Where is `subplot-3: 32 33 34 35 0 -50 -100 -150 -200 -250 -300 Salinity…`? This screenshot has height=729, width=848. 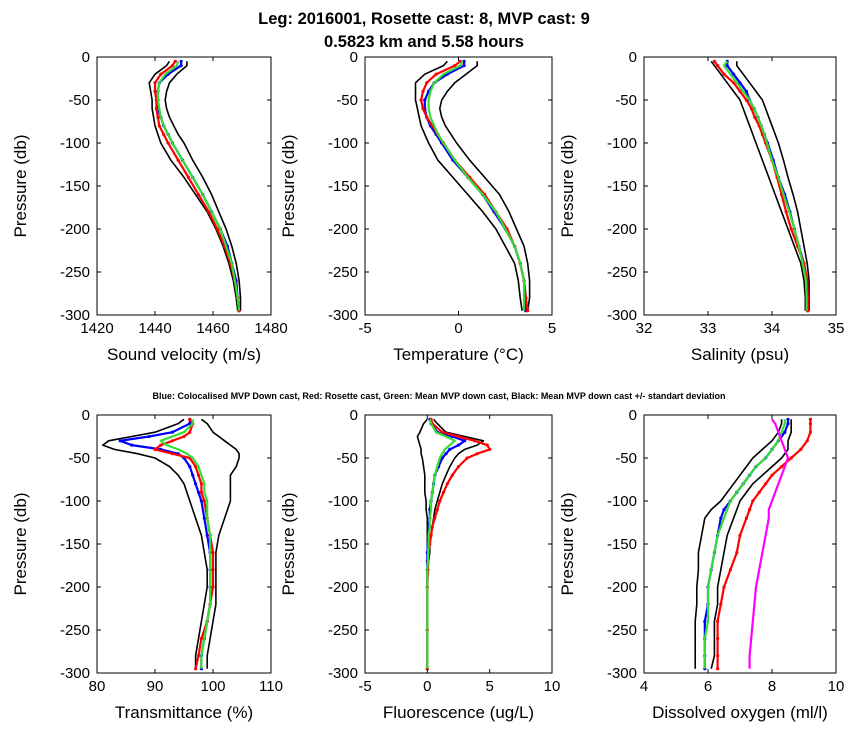
subplot-3: 32 33 34 35 0 -50 -100 -150 -200 -250 -300 Salinity… is located at coordinates (701, 206).